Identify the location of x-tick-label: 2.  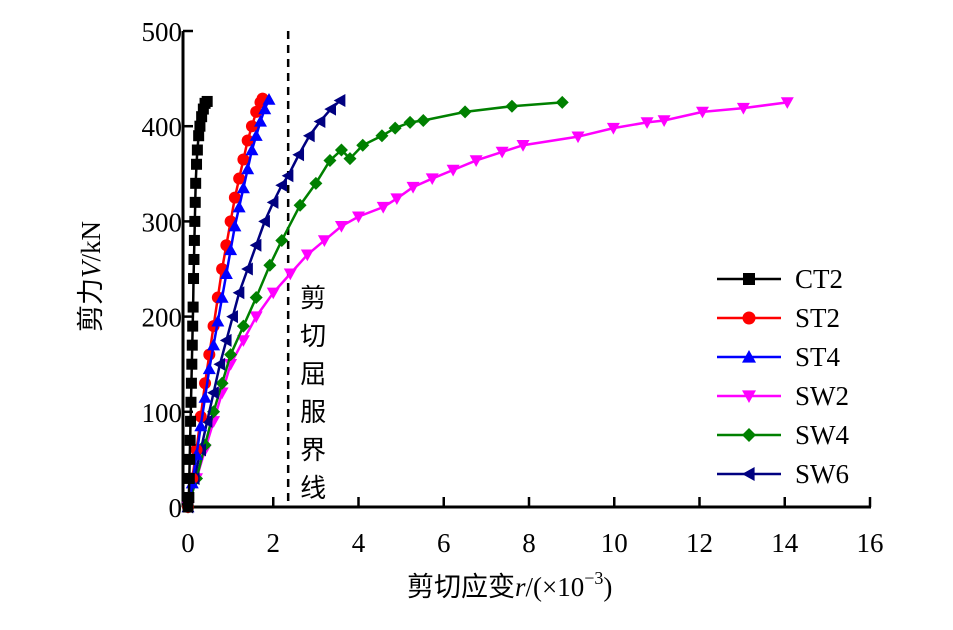
(274, 543).